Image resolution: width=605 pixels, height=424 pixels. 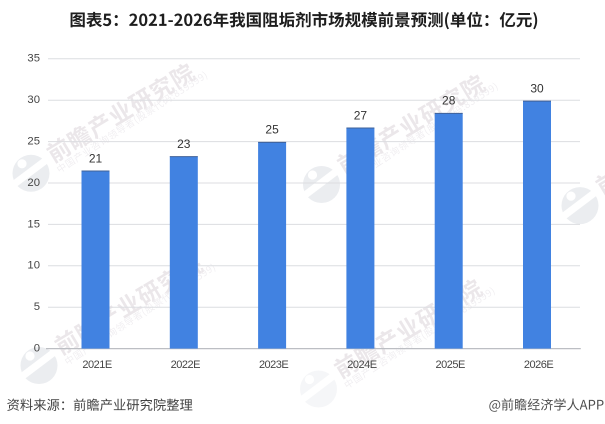 I want to click on svg-text: 28, so click(x=449, y=101).